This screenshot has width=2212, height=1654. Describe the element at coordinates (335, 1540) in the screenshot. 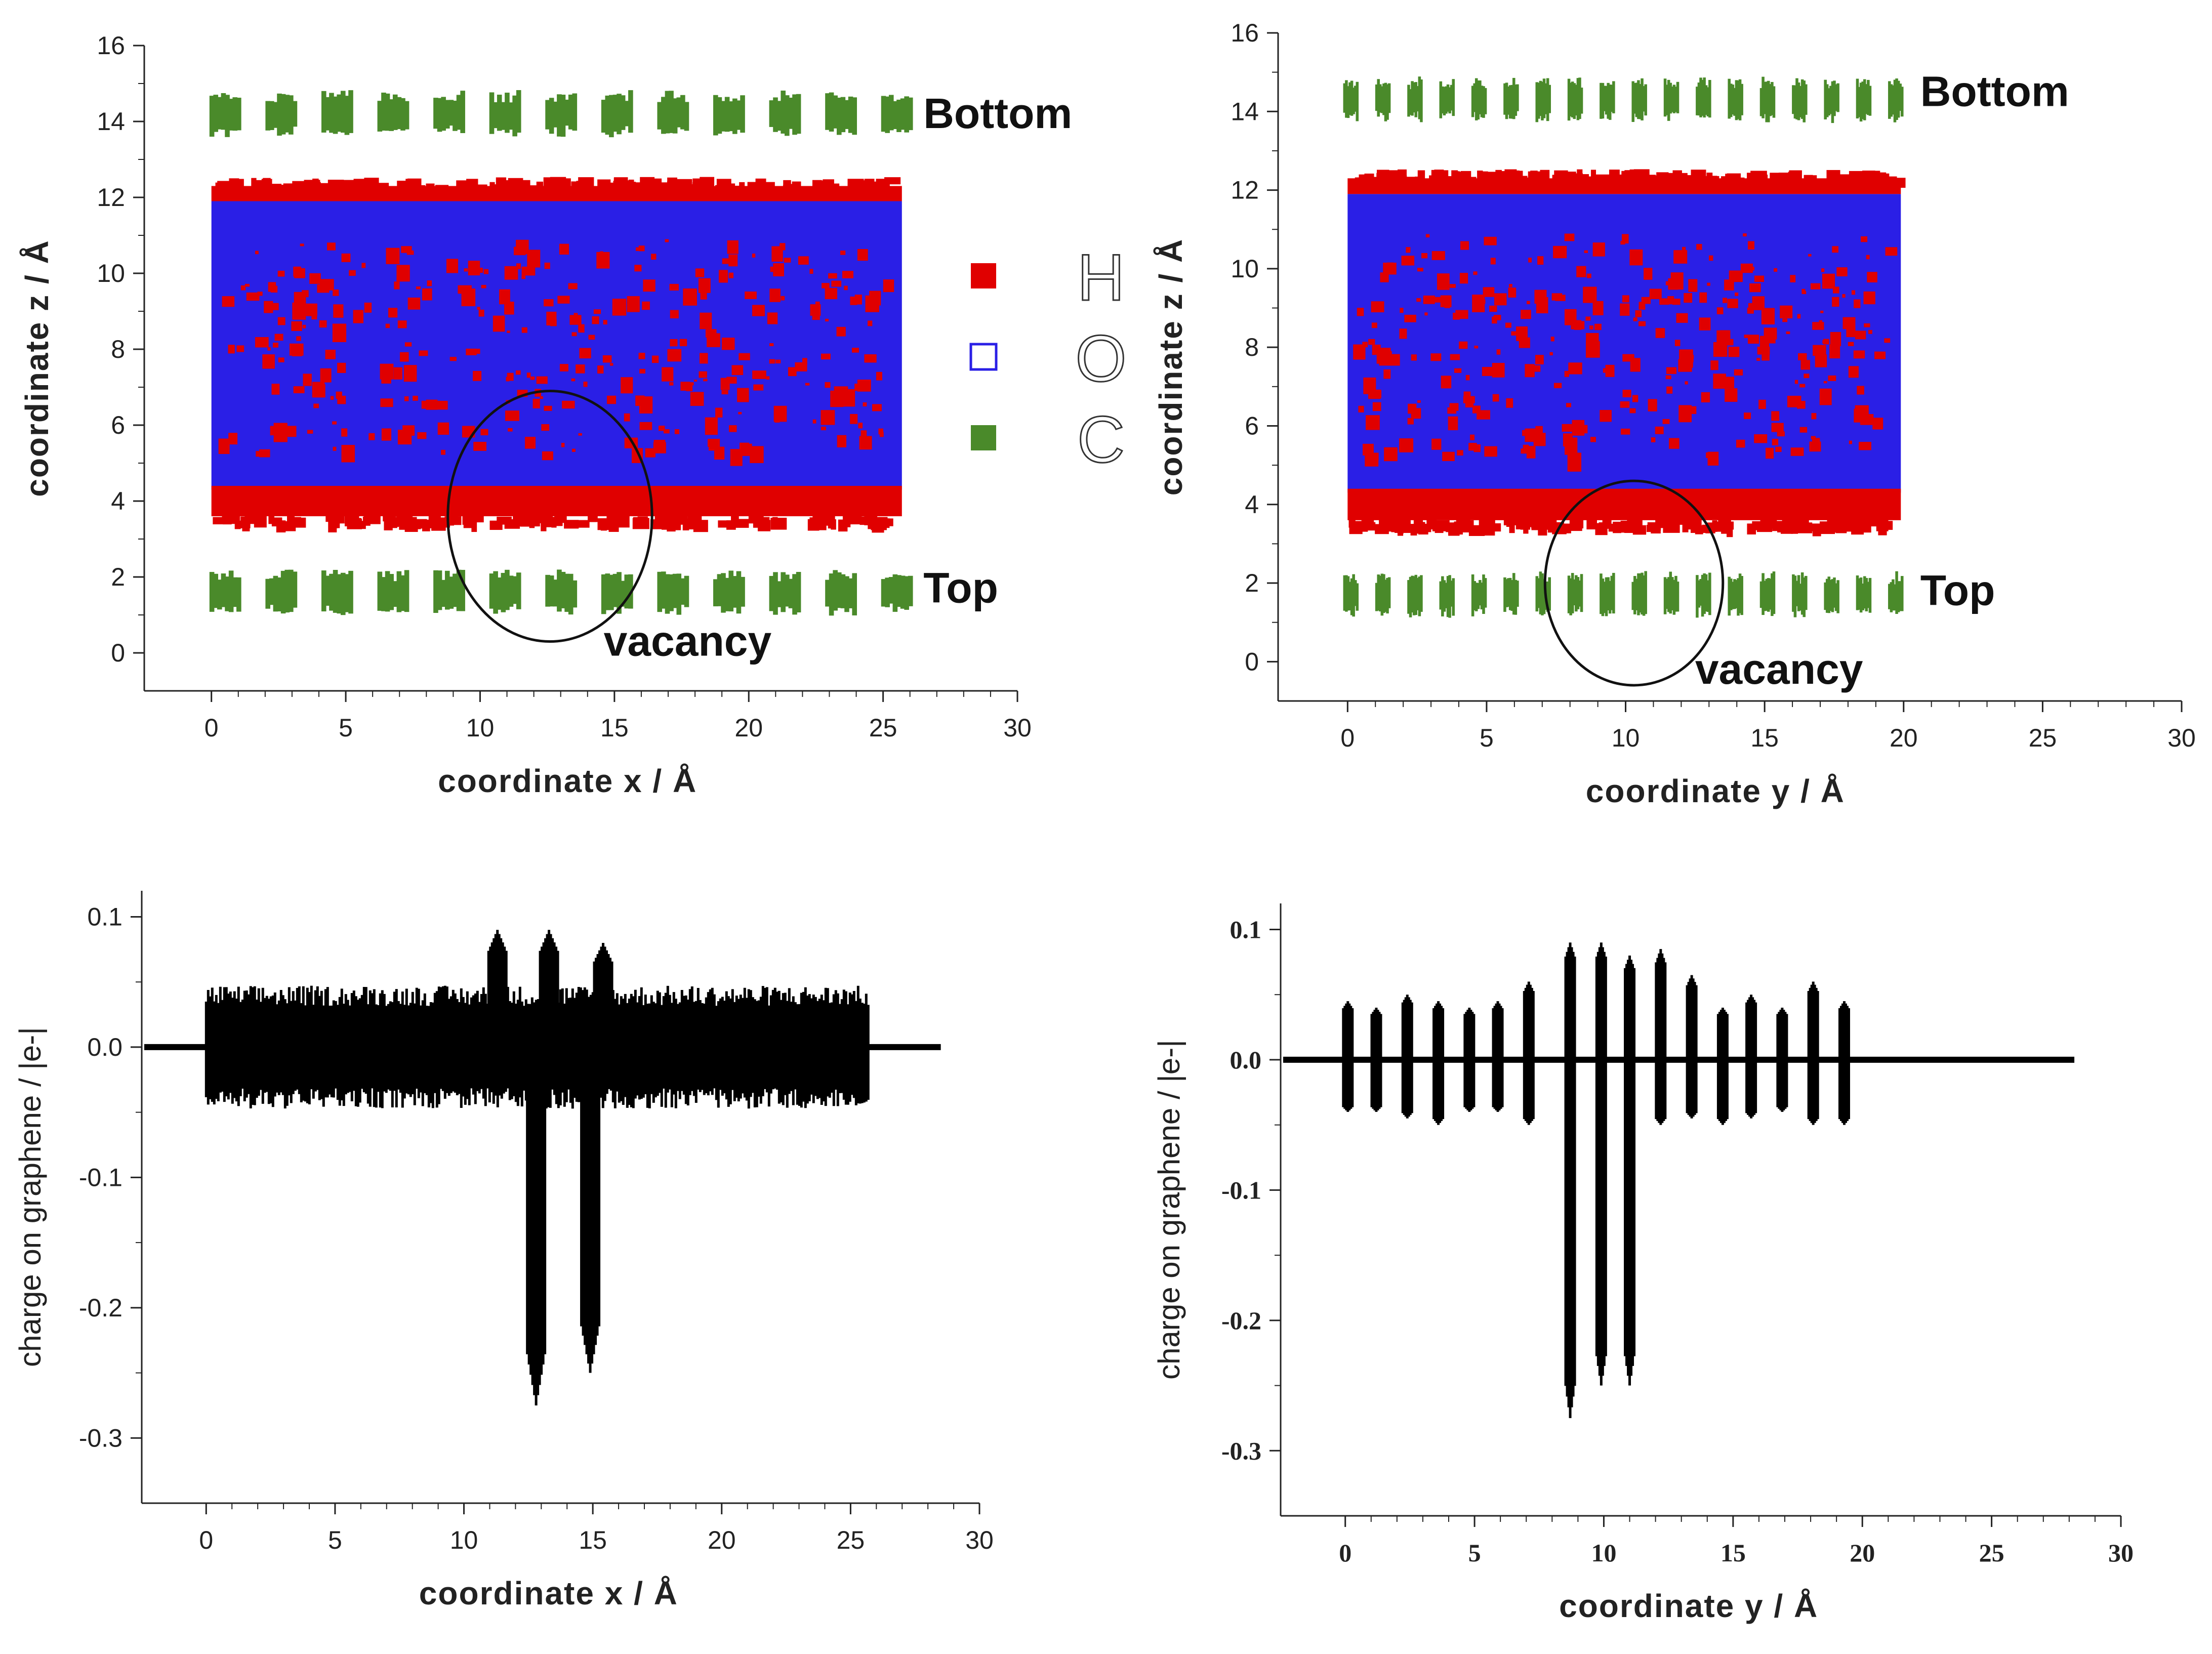

I see `x-tick-label: 5` at that location.